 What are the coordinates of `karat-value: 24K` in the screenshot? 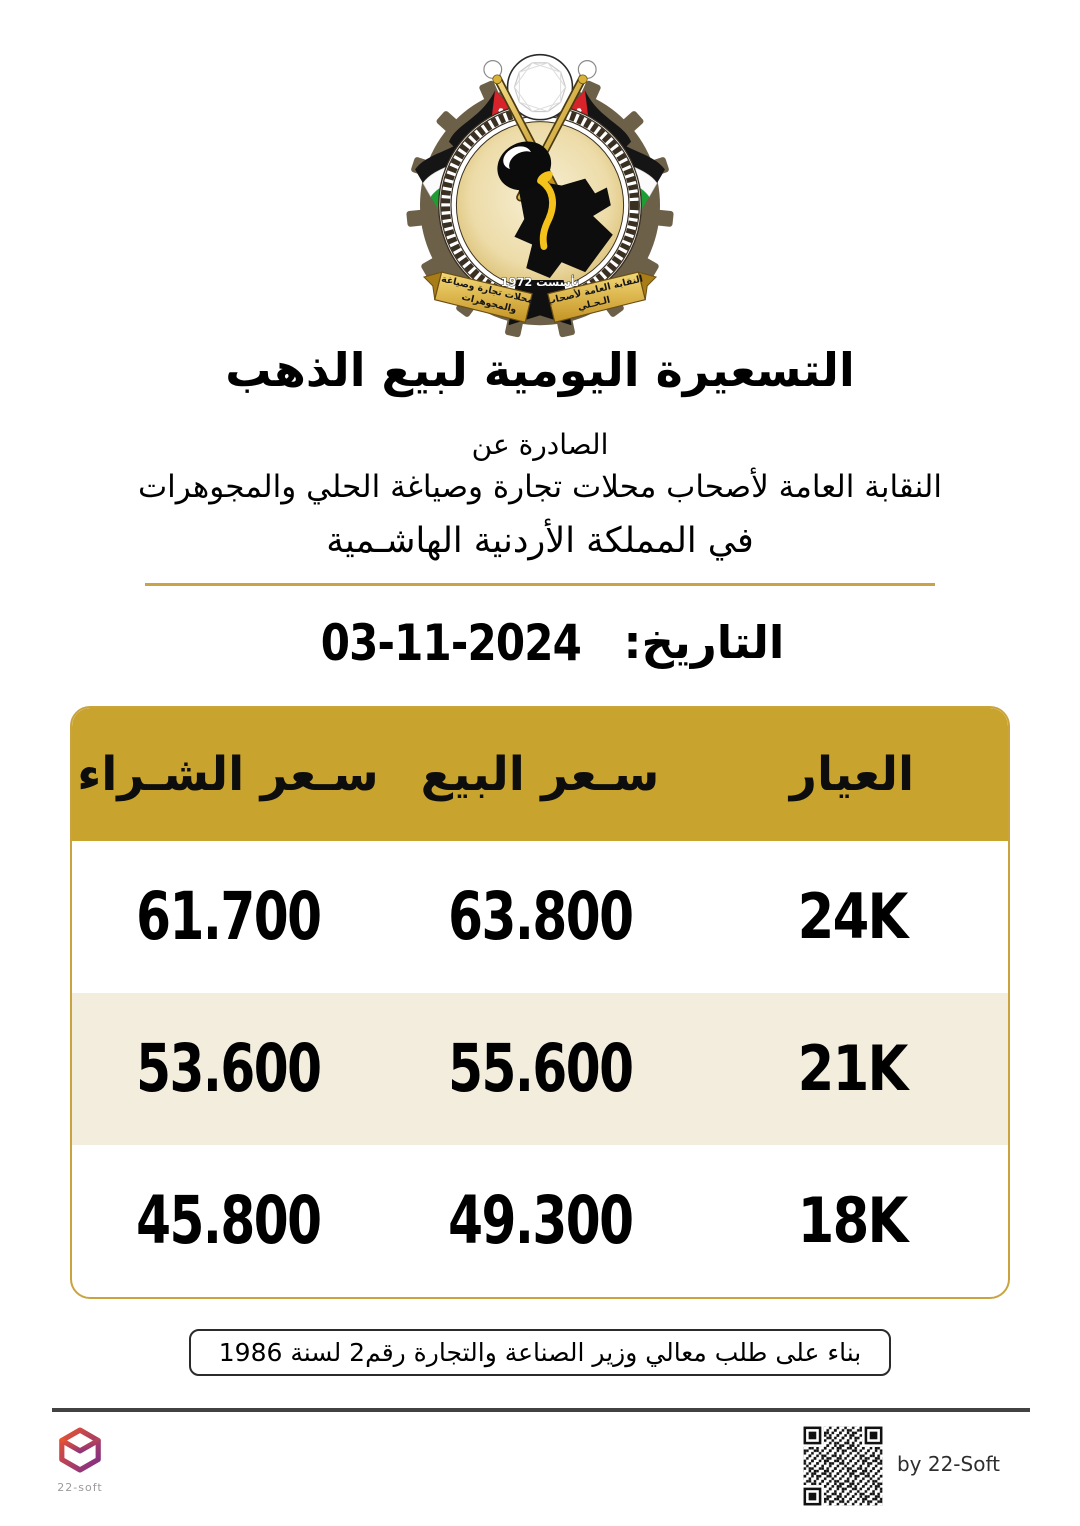 It's located at (852, 916).